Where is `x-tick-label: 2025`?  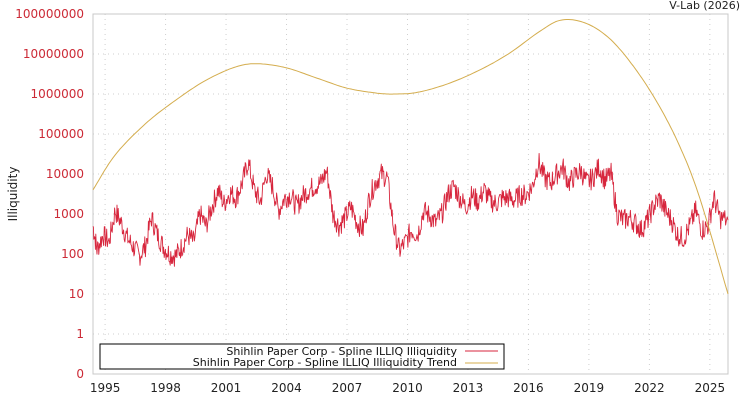 x-tick-label: 2025 is located at coordinates (710, 388).